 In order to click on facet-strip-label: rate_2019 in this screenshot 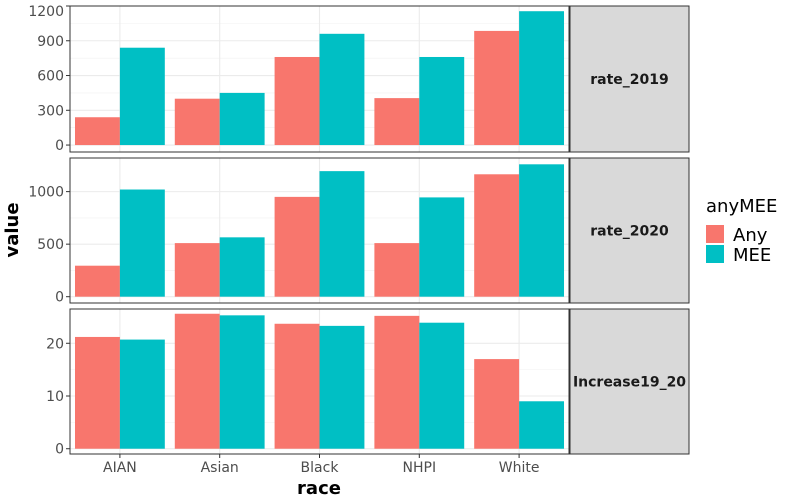, I will do `click(629, 80)`.